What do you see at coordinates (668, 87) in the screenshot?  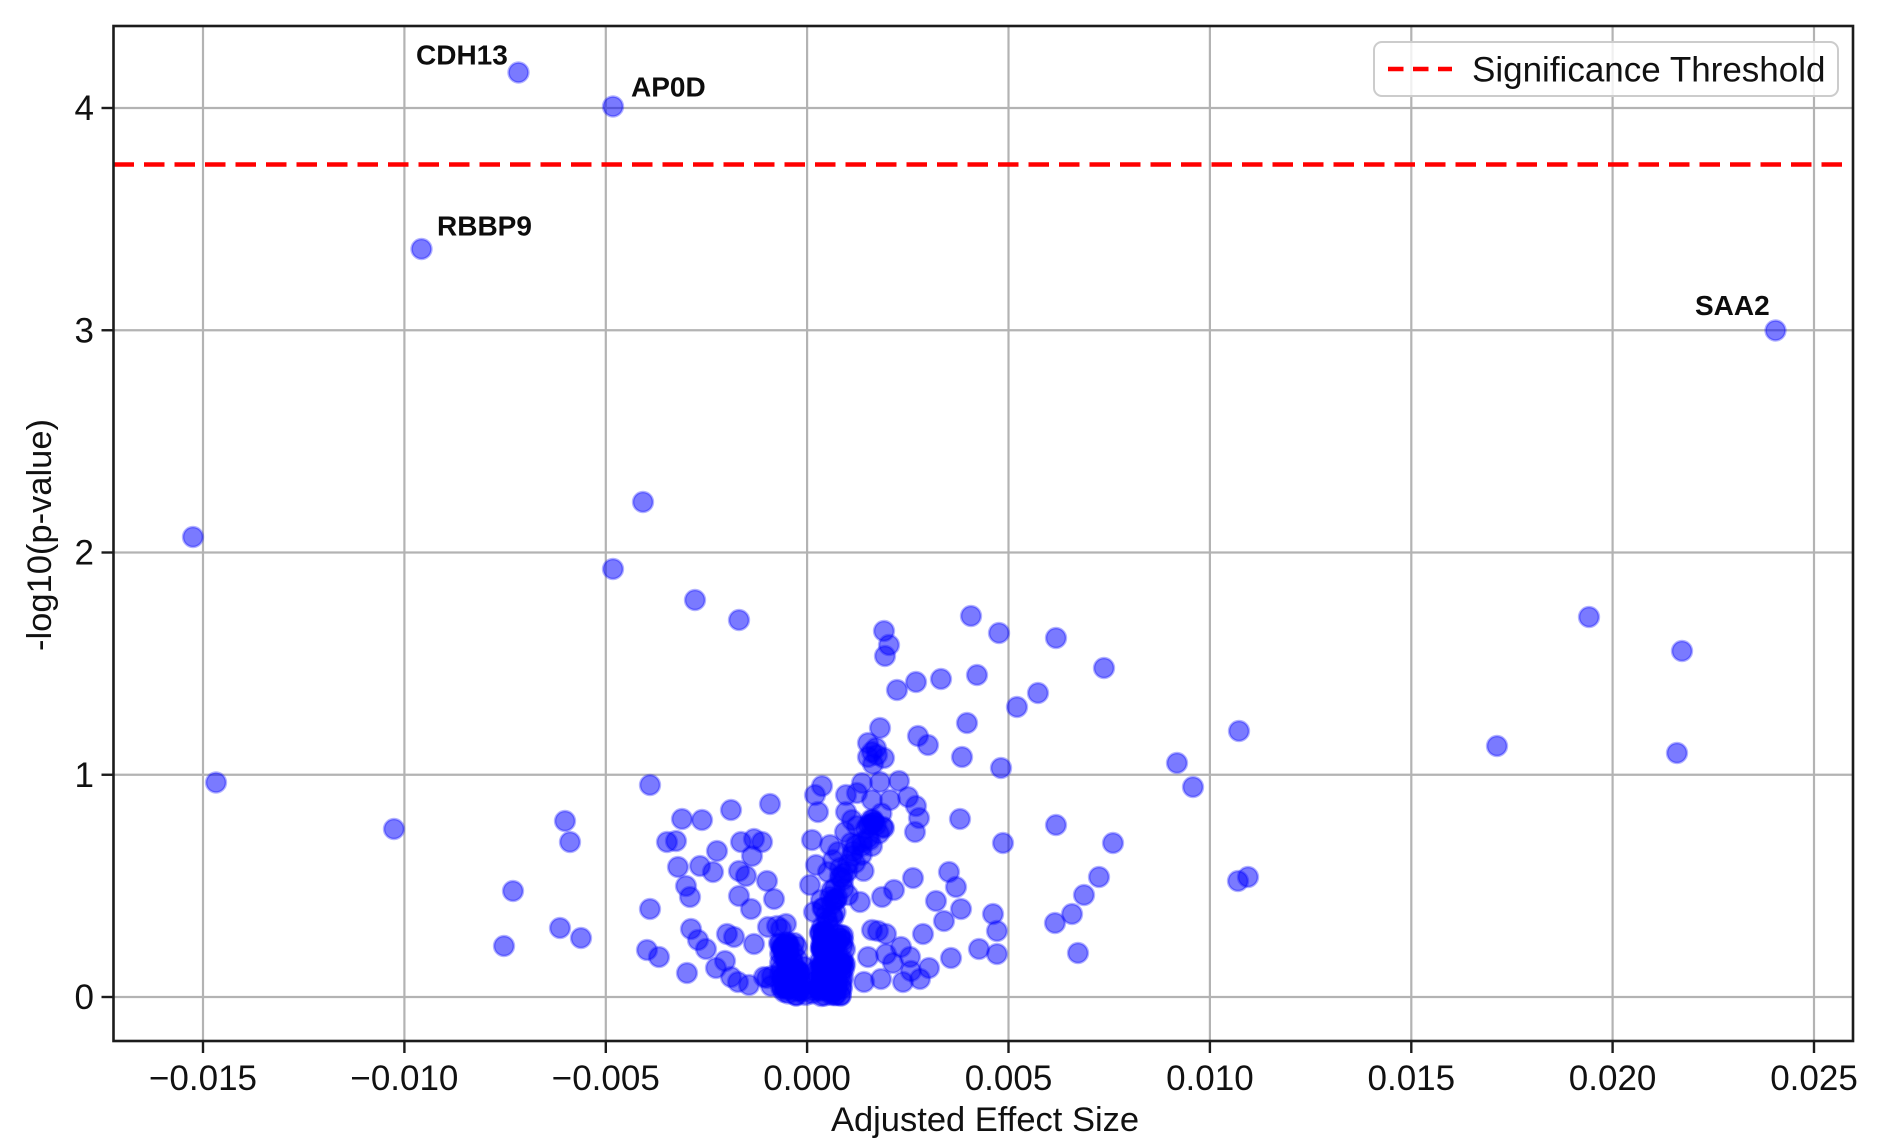 I see `svg-text: AP0D` at bounding box center [668, 87].